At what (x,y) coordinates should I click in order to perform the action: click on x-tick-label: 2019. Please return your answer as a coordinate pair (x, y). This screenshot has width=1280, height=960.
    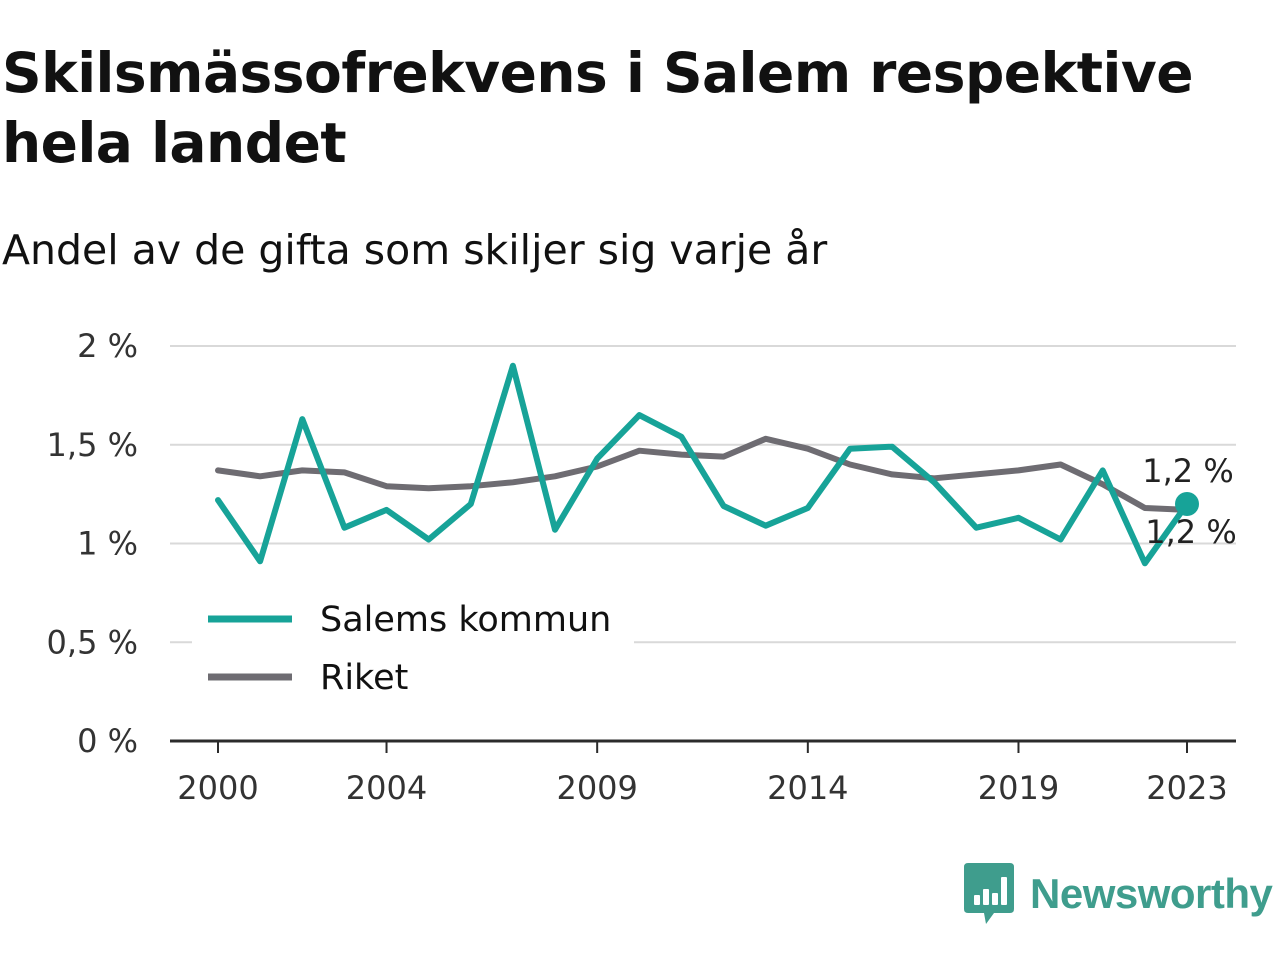
    Looking at the image, I should click on (1018, 788).